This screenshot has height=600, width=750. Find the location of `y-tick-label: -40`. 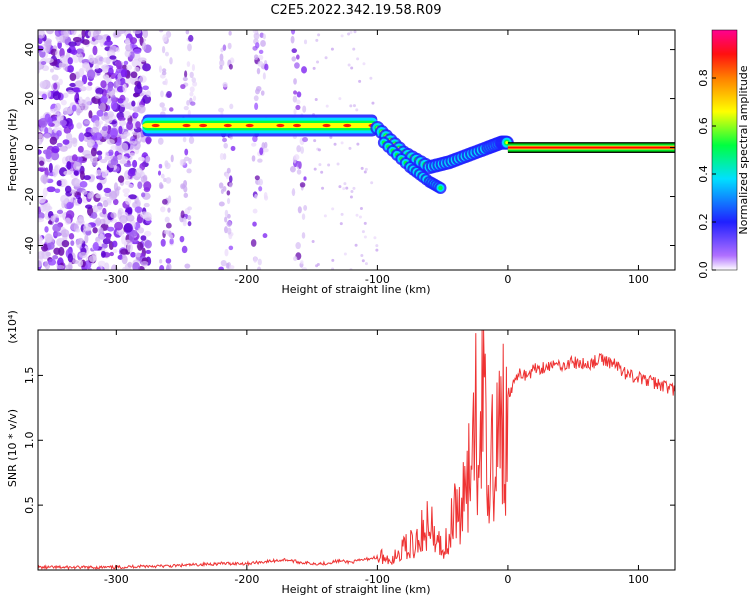

y-tick-label: -40 is located at coordinates (29, 246).